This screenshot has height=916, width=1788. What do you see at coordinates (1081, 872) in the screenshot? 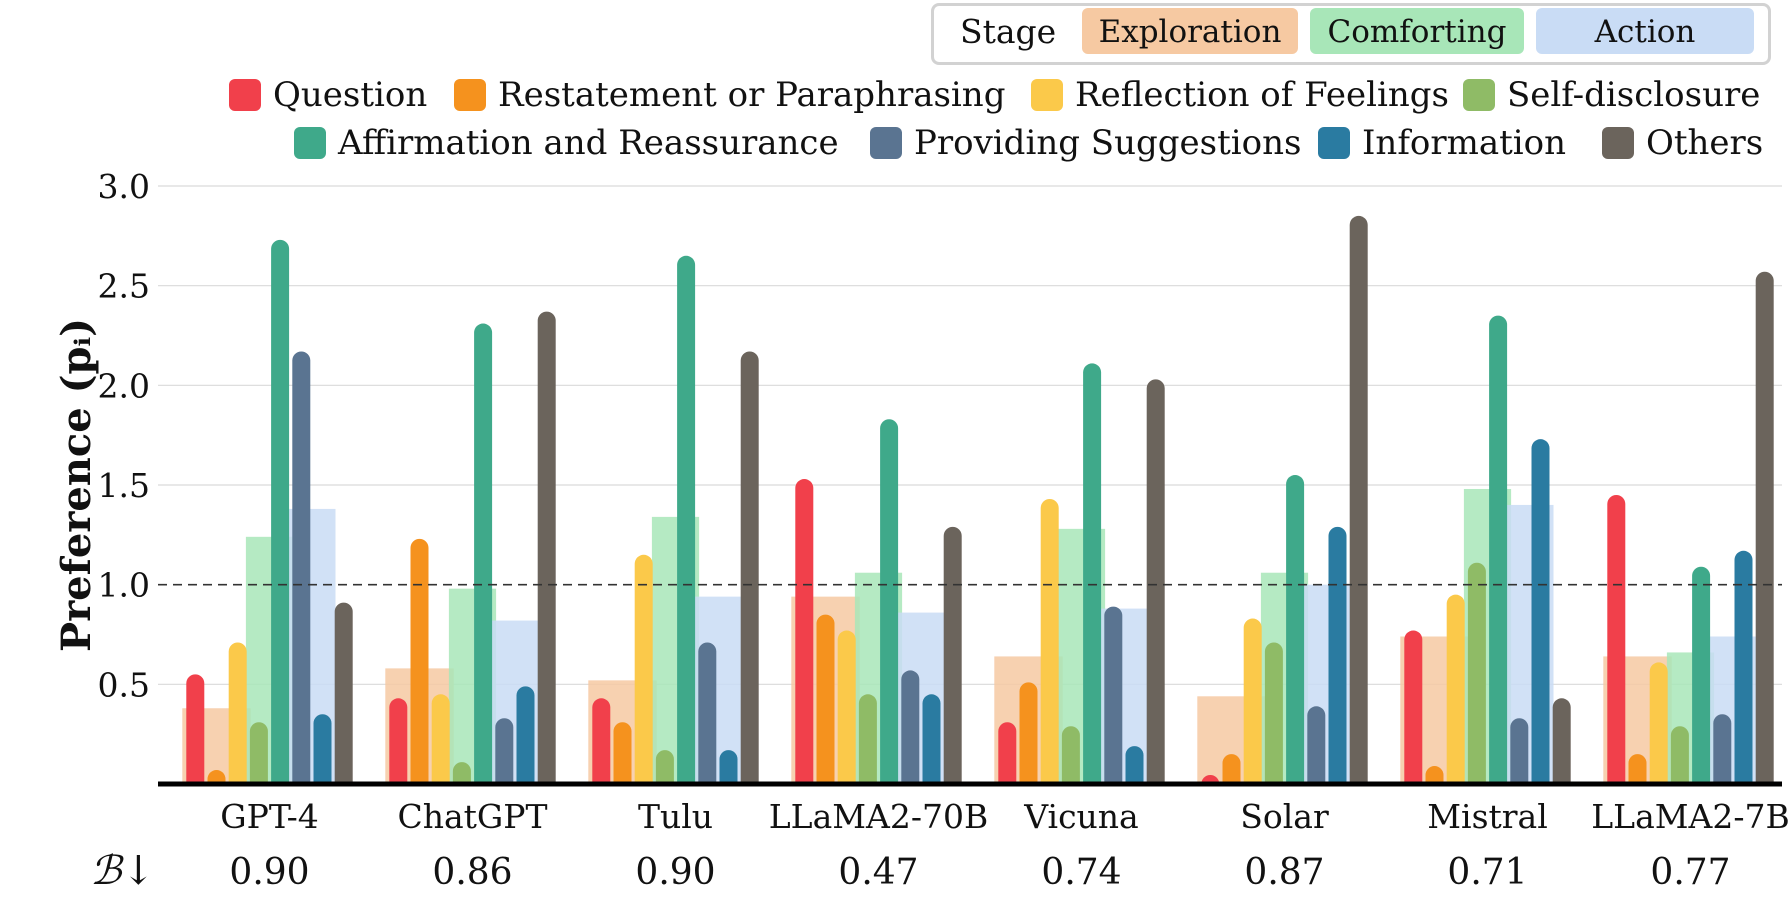
I see `b-value-label: 0.74` at bounding box center [1081, 872].